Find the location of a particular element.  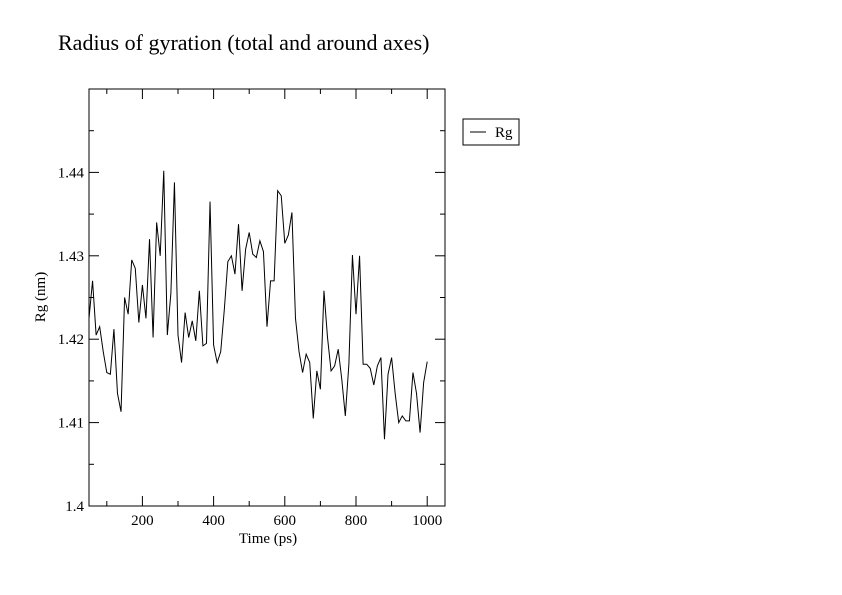

y-tick-label: 1.43 is located at coordinates (71, 257).